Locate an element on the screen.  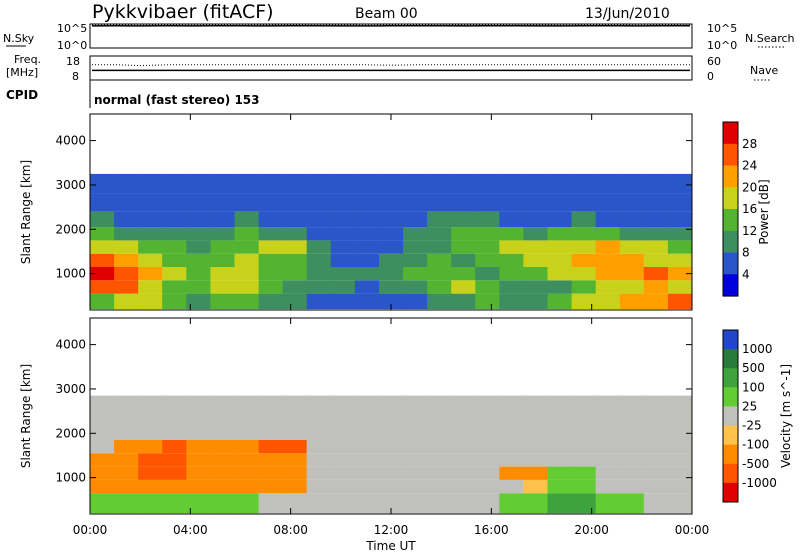
power-colorbar-swatch is located at coordinates (730, 285).